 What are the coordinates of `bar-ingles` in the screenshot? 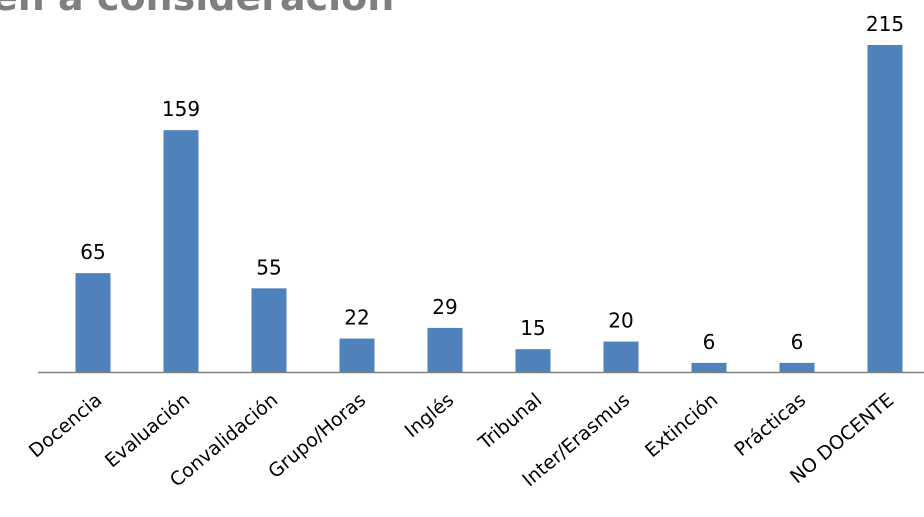 It's located at (445, 349).